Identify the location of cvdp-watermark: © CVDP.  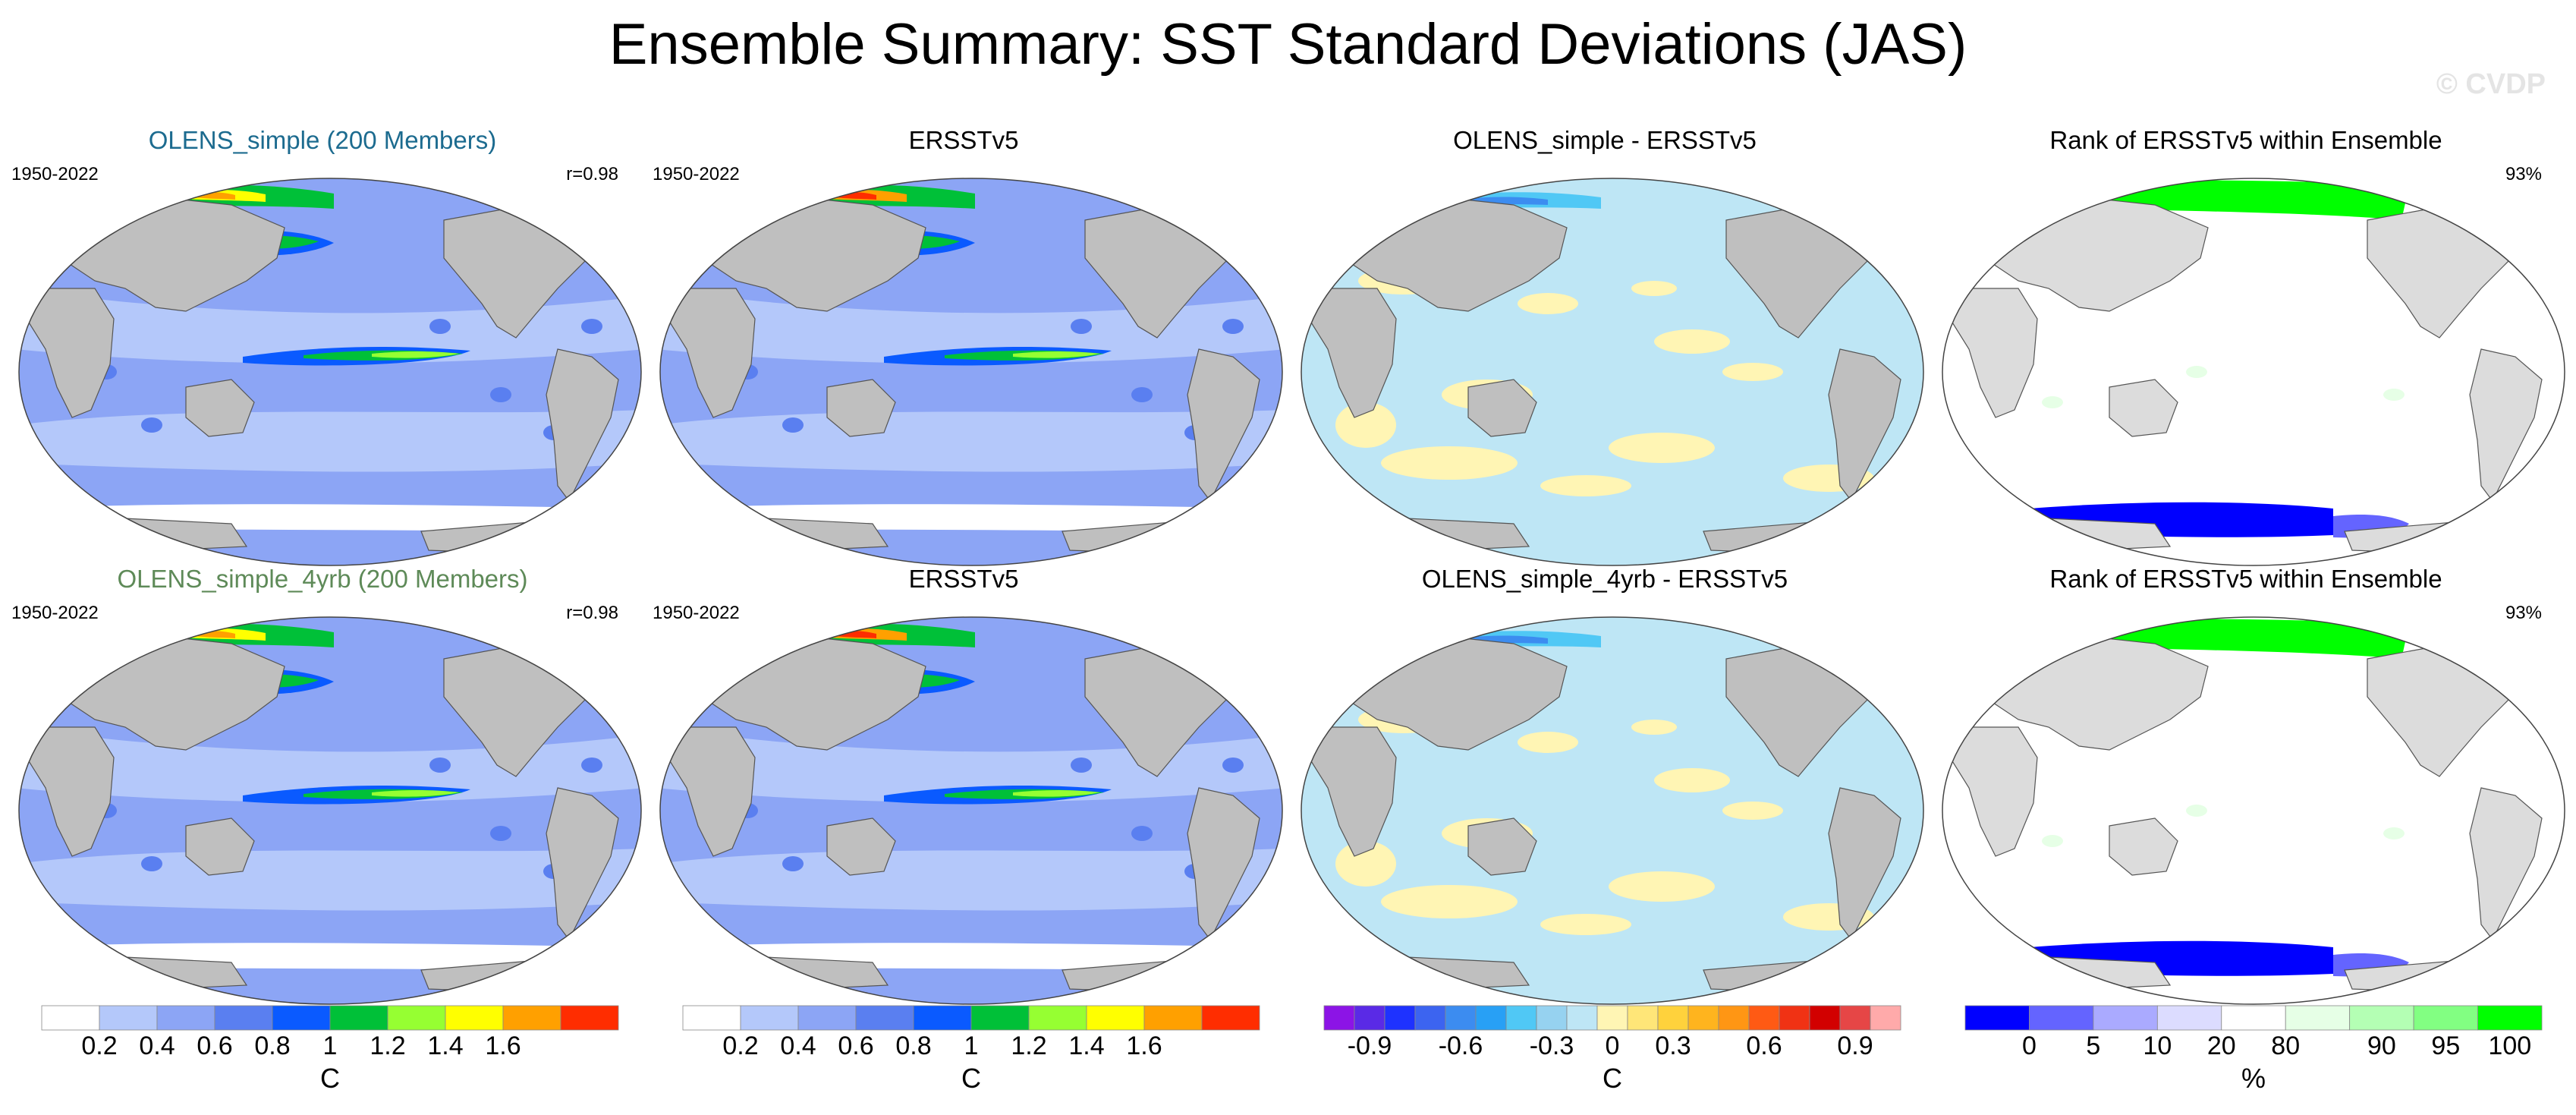
(2491, 84).